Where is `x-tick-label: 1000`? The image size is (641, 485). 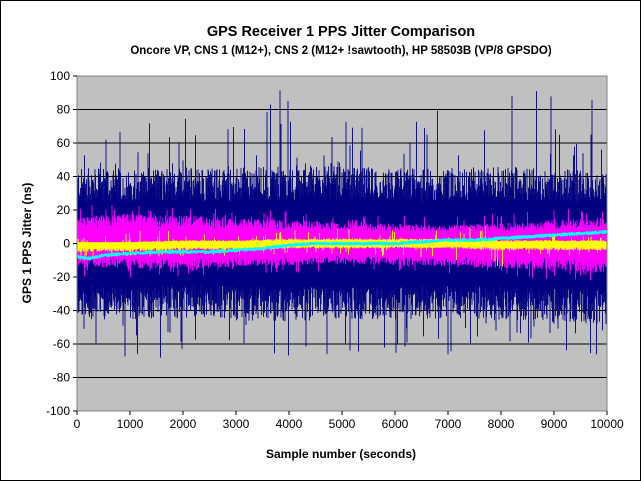
x-tick-label: 1000 is located at coordinates (130, 424).